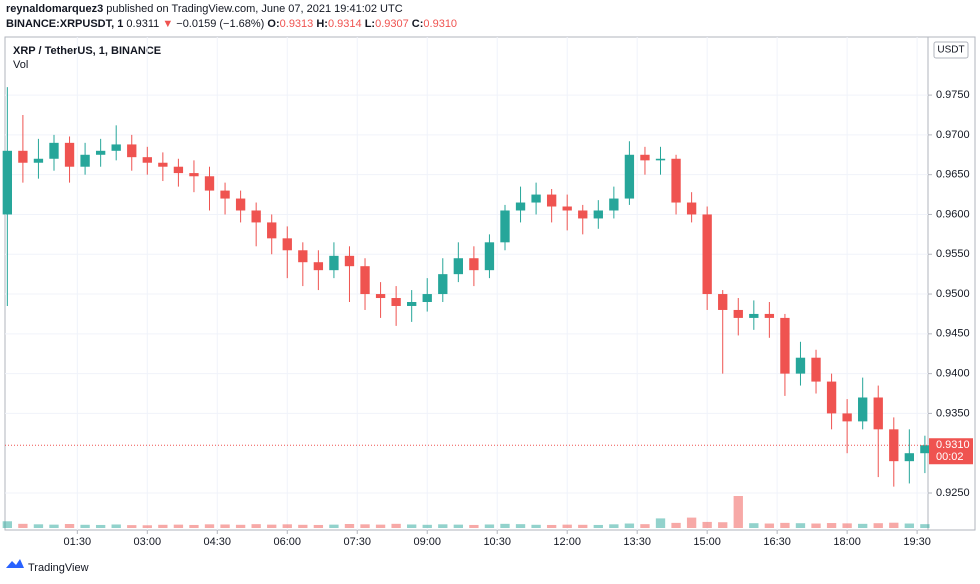 Image resolution: width=980 pixels, height=584 pixels. I want to click on y-tick-label: 0.9450, so click(953, 334).